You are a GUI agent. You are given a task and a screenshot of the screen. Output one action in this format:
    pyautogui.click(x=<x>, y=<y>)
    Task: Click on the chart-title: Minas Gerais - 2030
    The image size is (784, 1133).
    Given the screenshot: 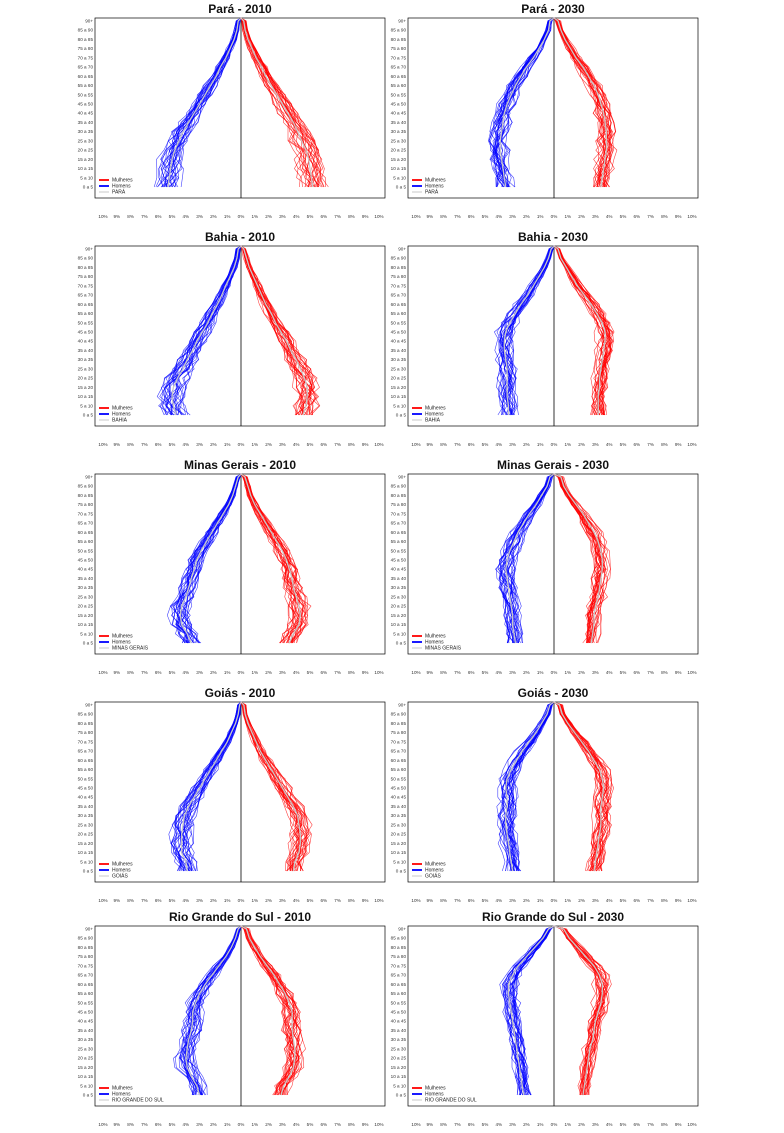 What is the action you would take?
    pyautogui.click(x=553, y=465)
    